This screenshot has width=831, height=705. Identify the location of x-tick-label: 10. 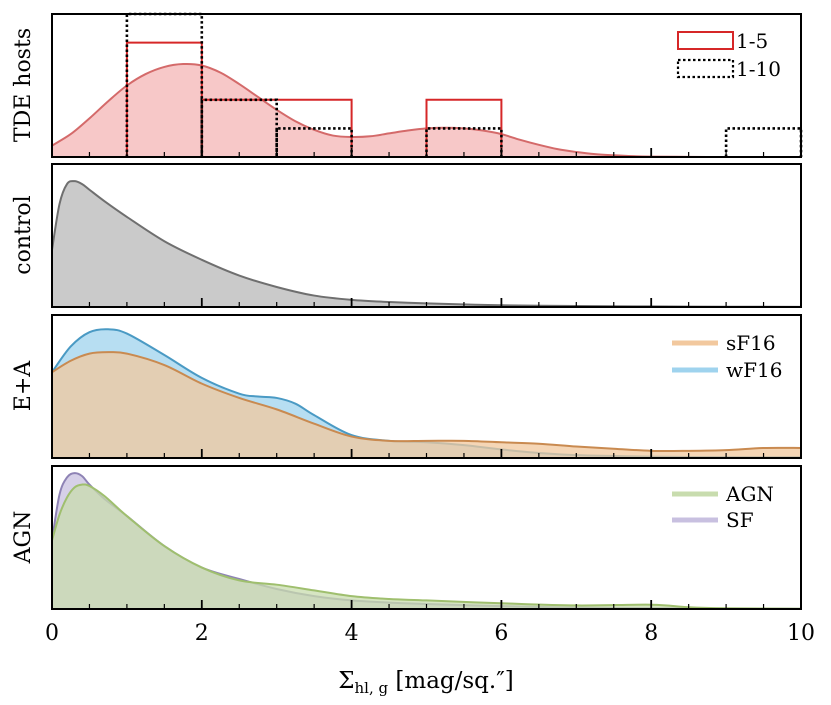
(801, 633).